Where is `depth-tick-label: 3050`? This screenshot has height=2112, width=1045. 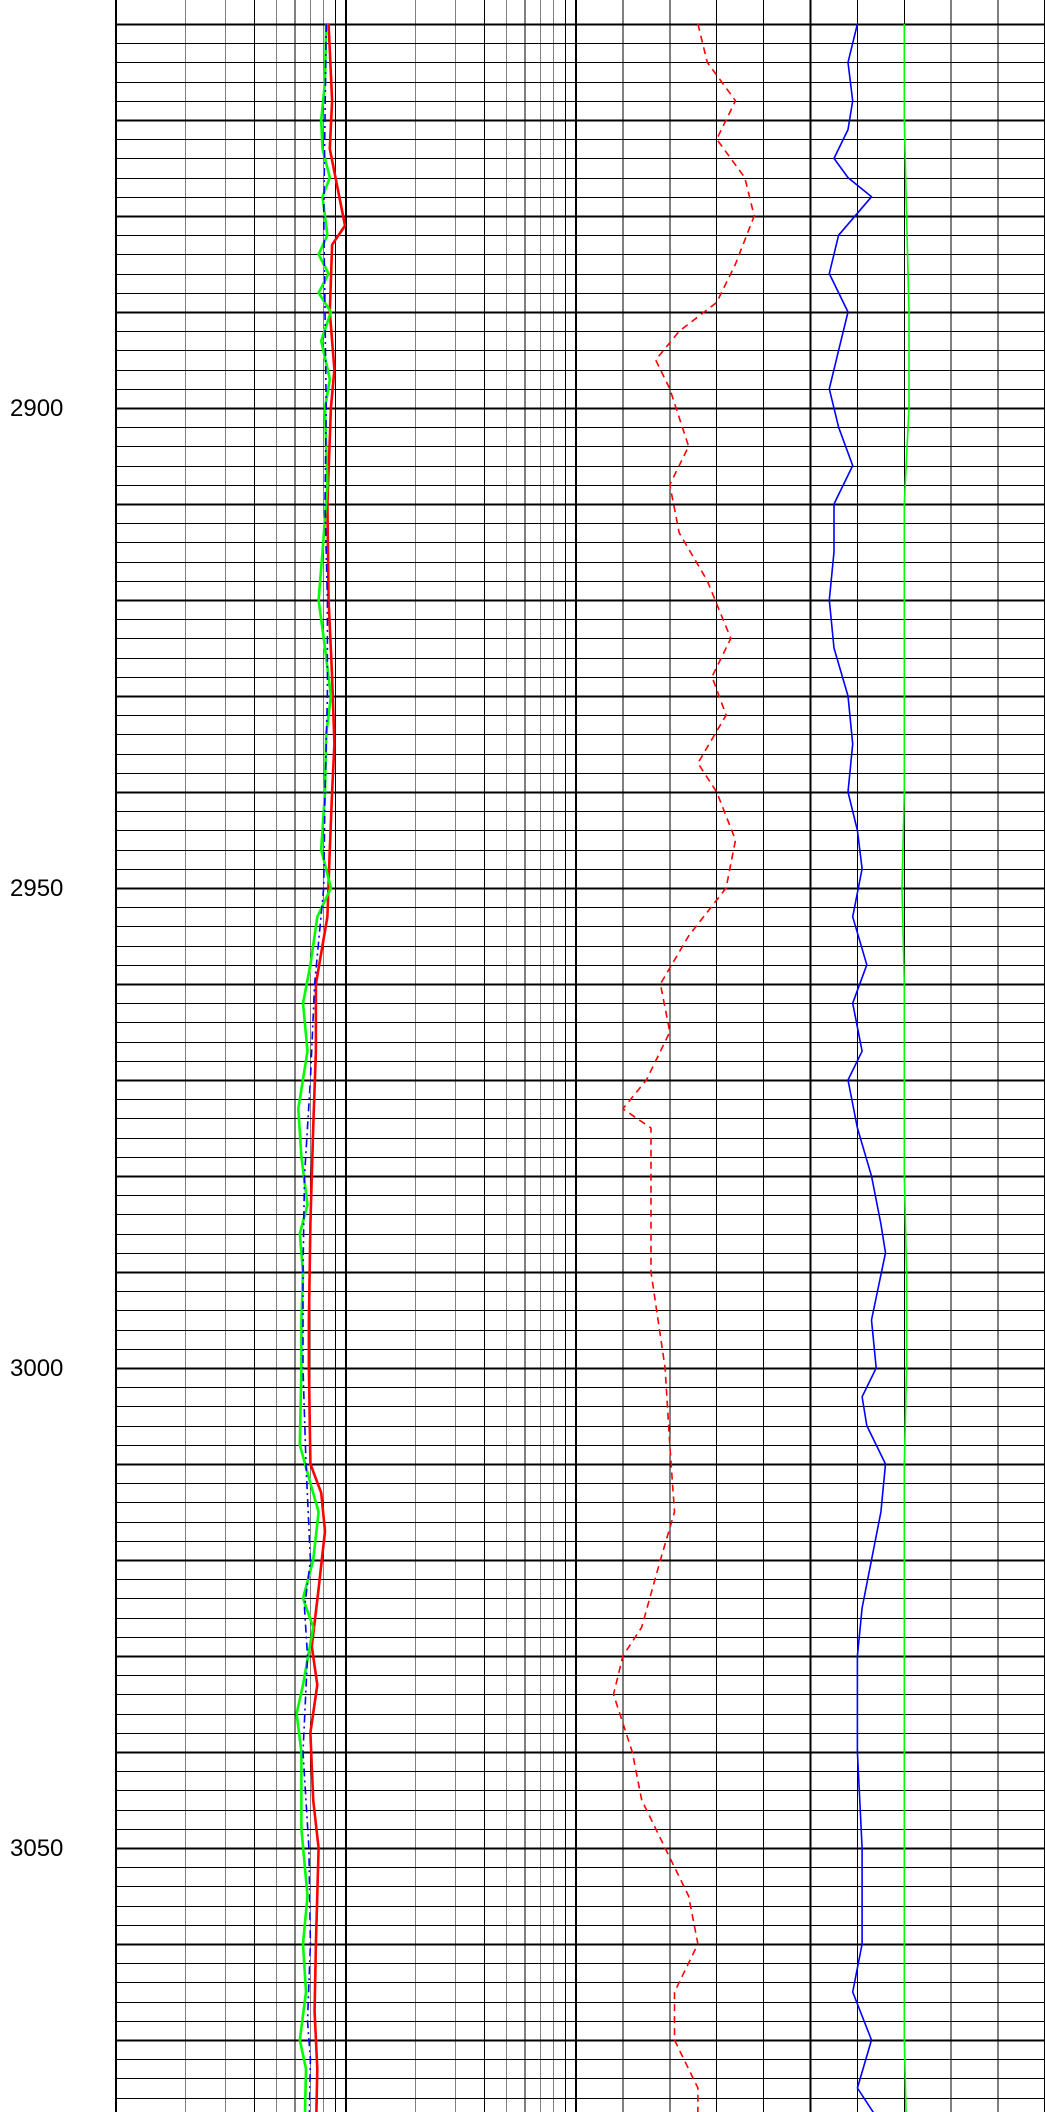 depth-tick-label: 3050 is located at coordinates (36, 1848).